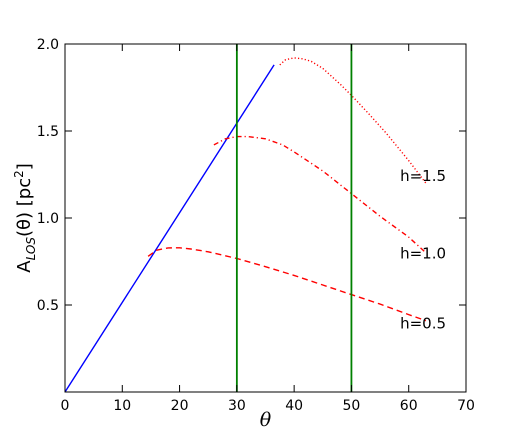  Describe the element at coordinates (24, 207) in the screenshot. I see `y-axis-label-part: (θ) [pc` at that location.